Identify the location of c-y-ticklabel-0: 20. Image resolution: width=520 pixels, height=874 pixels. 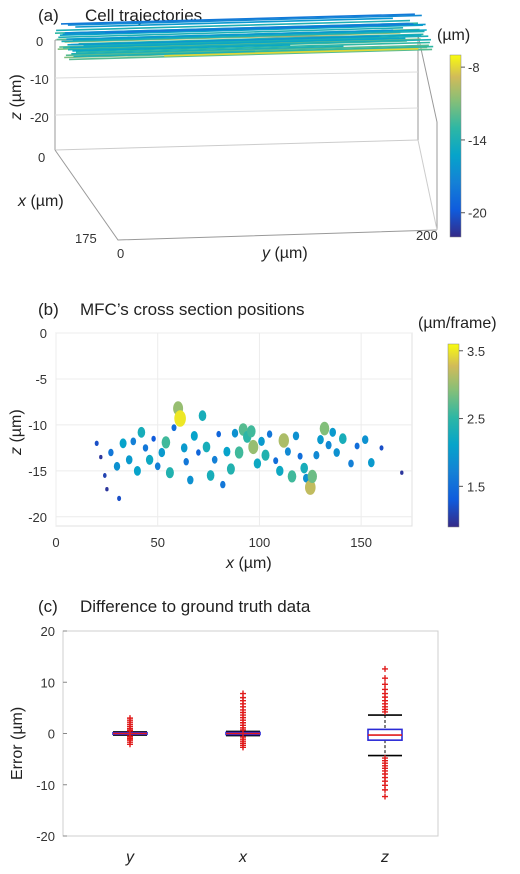
(48, 631).